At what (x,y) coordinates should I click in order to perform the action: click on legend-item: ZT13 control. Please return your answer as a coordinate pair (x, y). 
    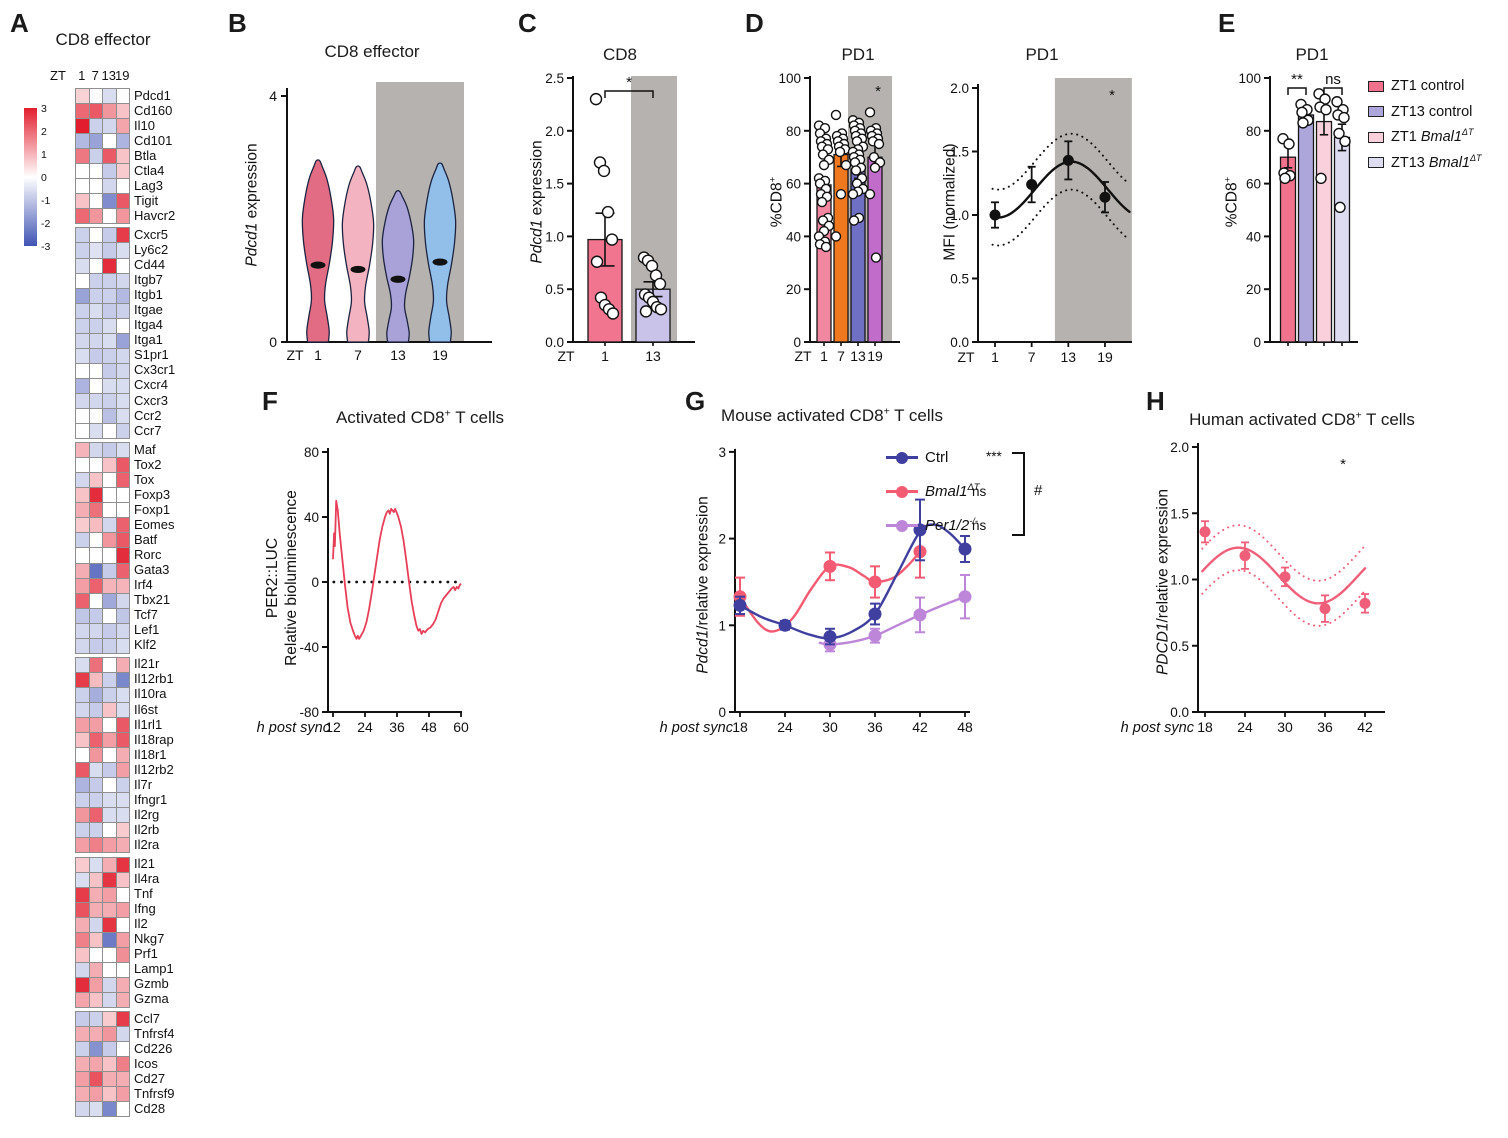
    Looking at the image, I should click on (1420, 112).